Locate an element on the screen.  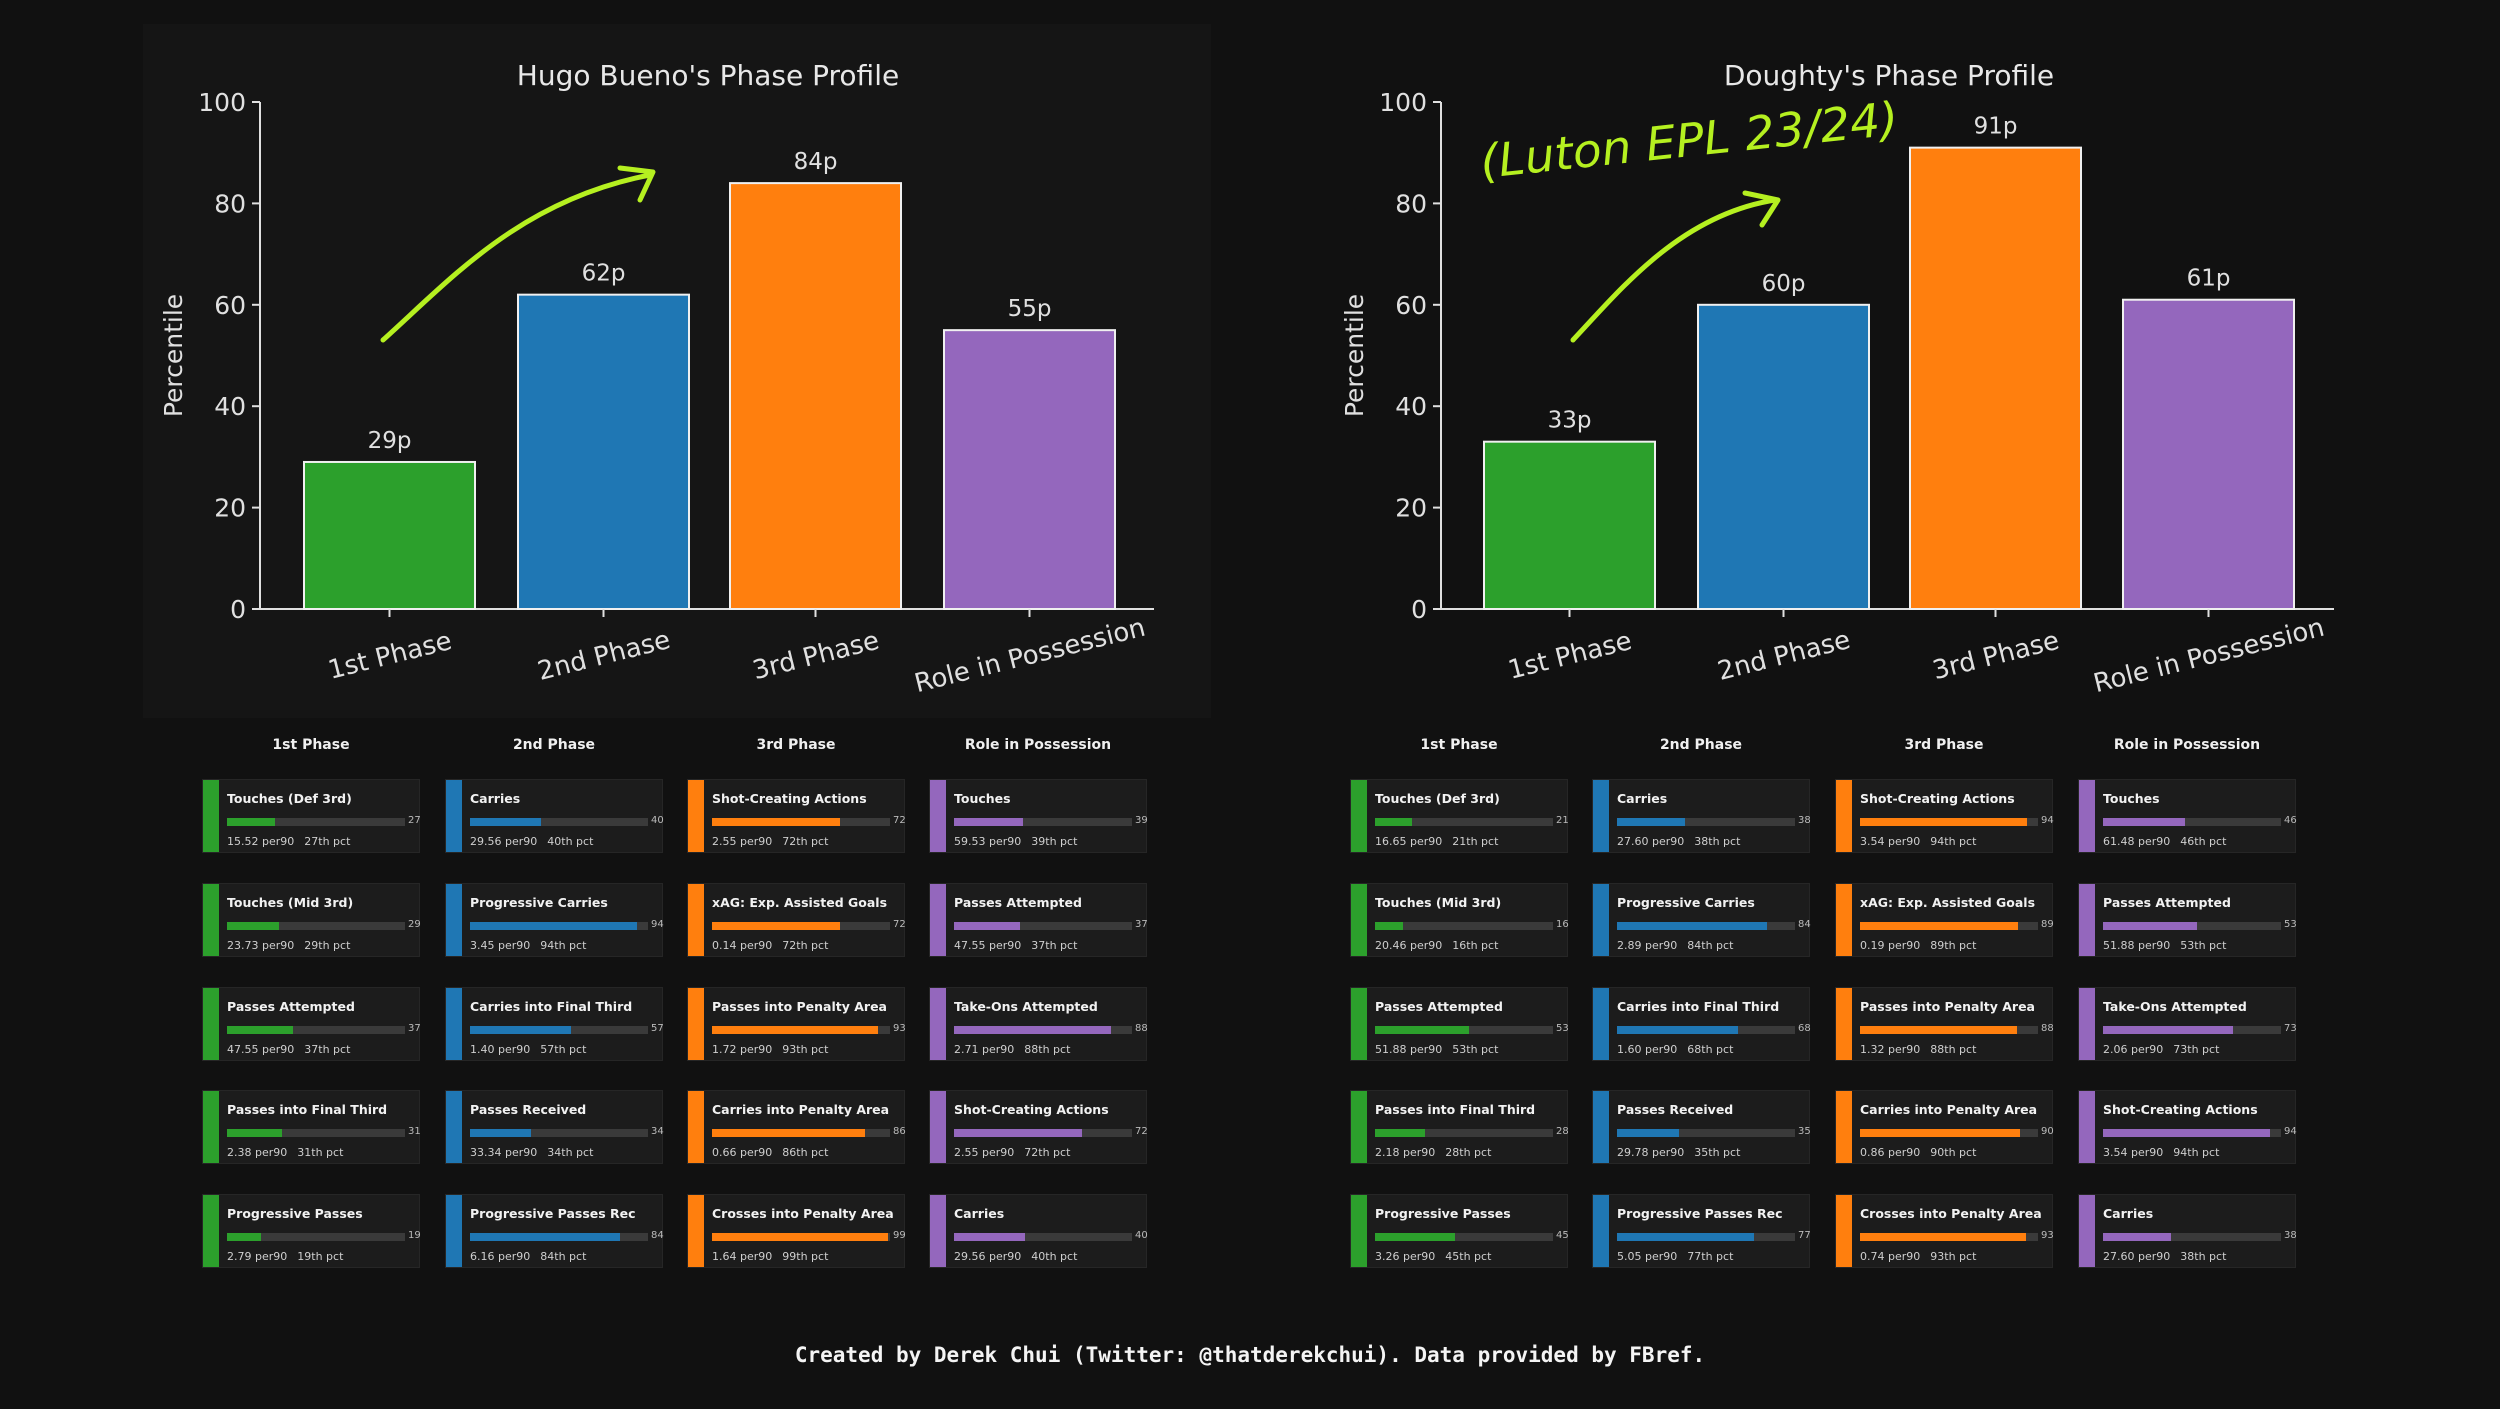
percentile-label: 34th pct is located at coordinates (570, 1152).